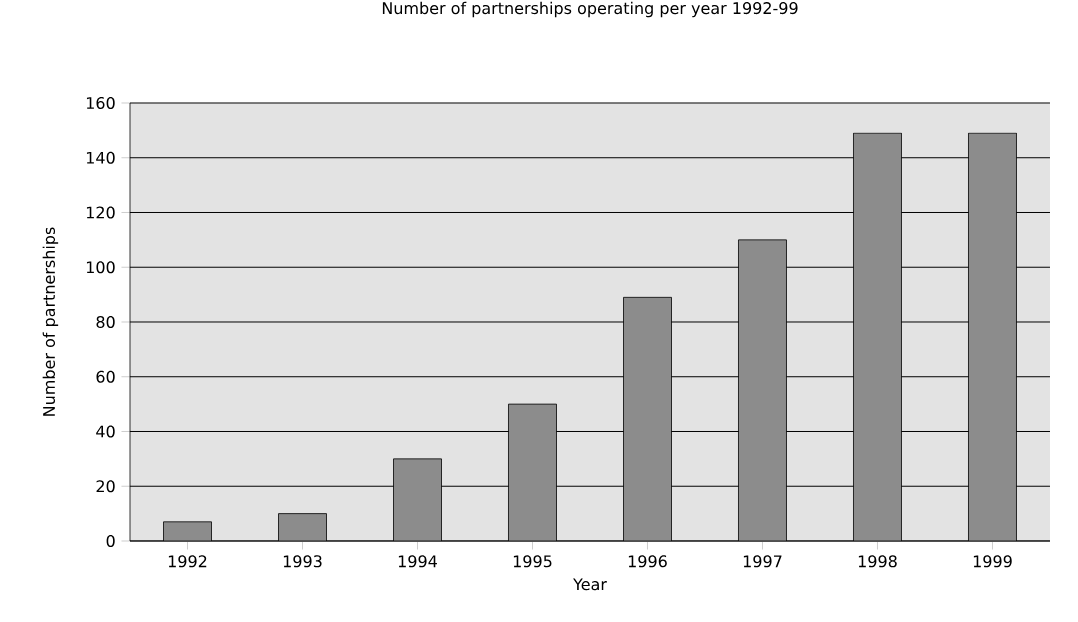 The image size is (1078, 622). Describe the element at coordinates (590, 584) in the screenshot. I see `x-axis-title: Year` at that location.